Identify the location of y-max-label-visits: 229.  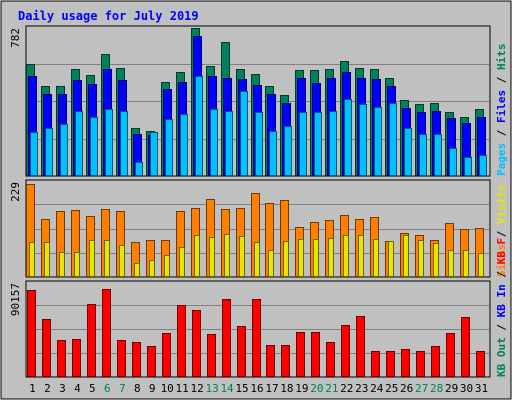
(15, 192).